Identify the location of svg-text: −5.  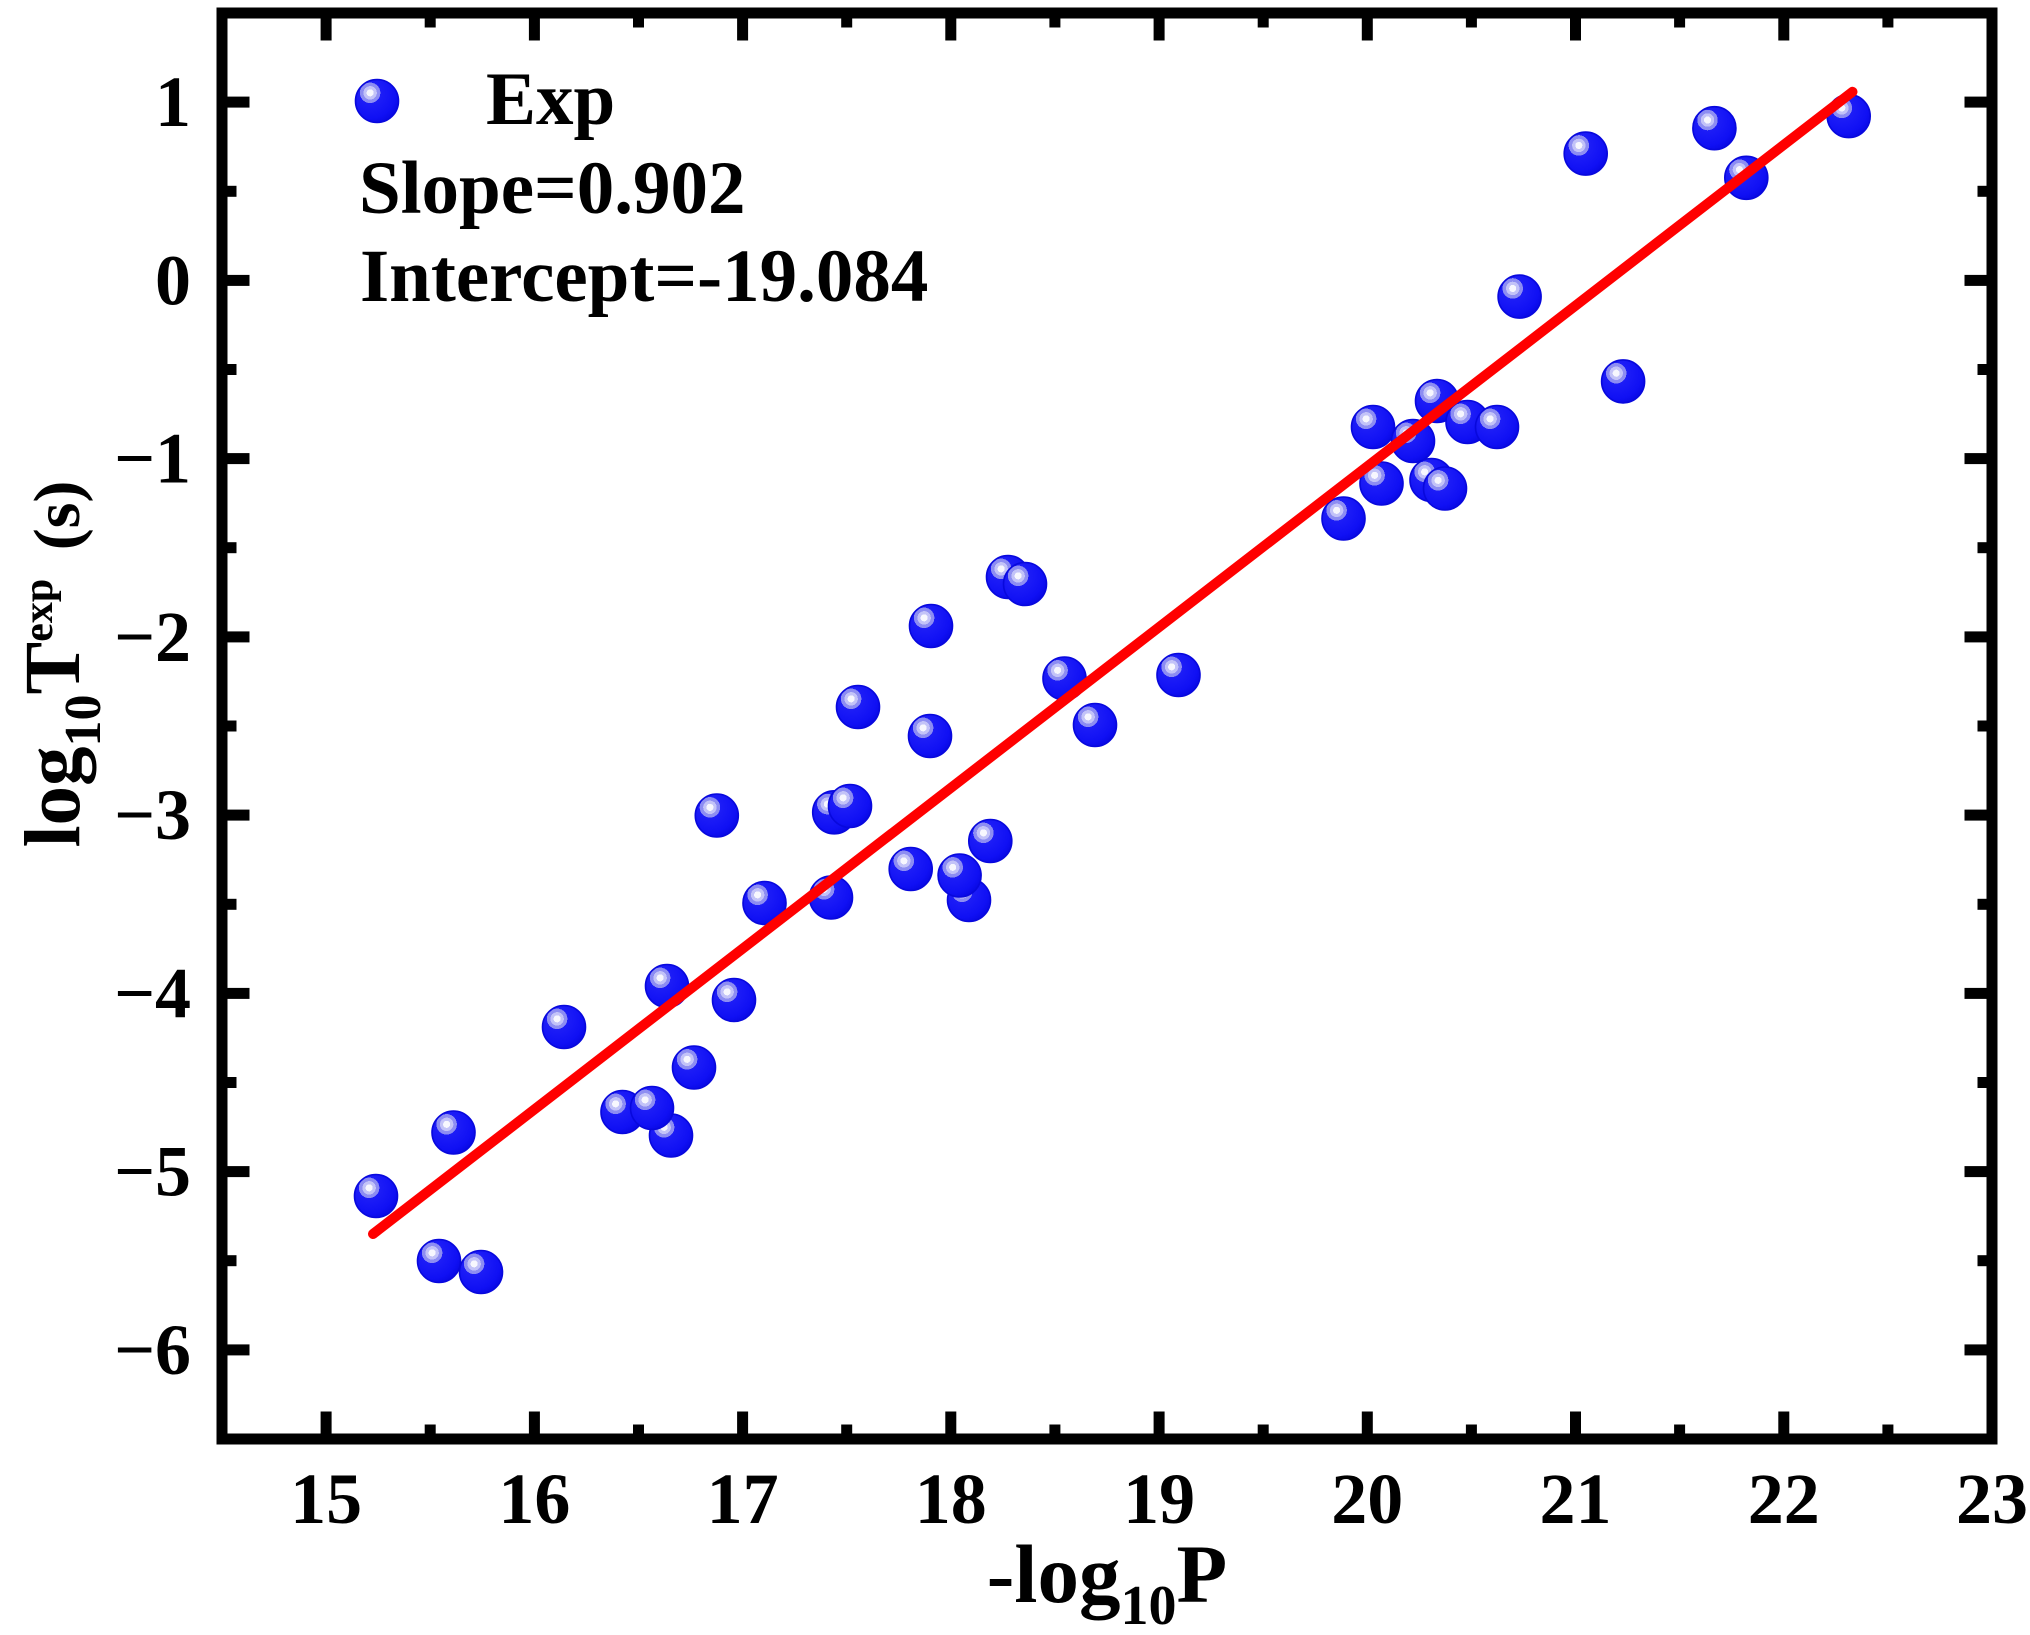
(152, 1172).